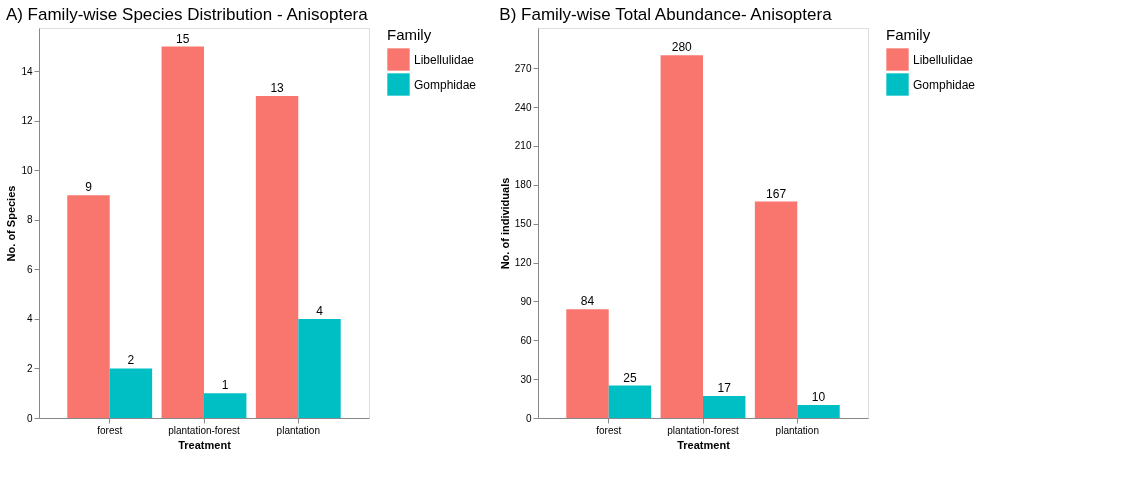 Image resolution: width=1137 pixels, height=497 pixels. What do you see at coordinates (682, 47) in the screenshot?
I see `data-label: 280` at bounding box center [682, 47].